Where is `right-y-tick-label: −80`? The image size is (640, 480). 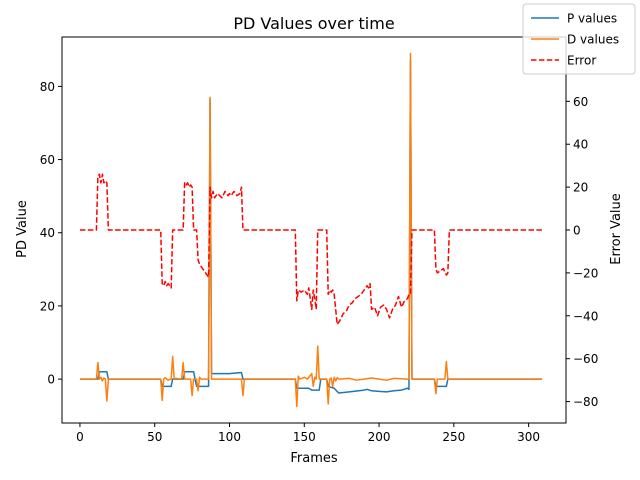
right-y-tick-label: −80 is located at coordinates (585, 402).